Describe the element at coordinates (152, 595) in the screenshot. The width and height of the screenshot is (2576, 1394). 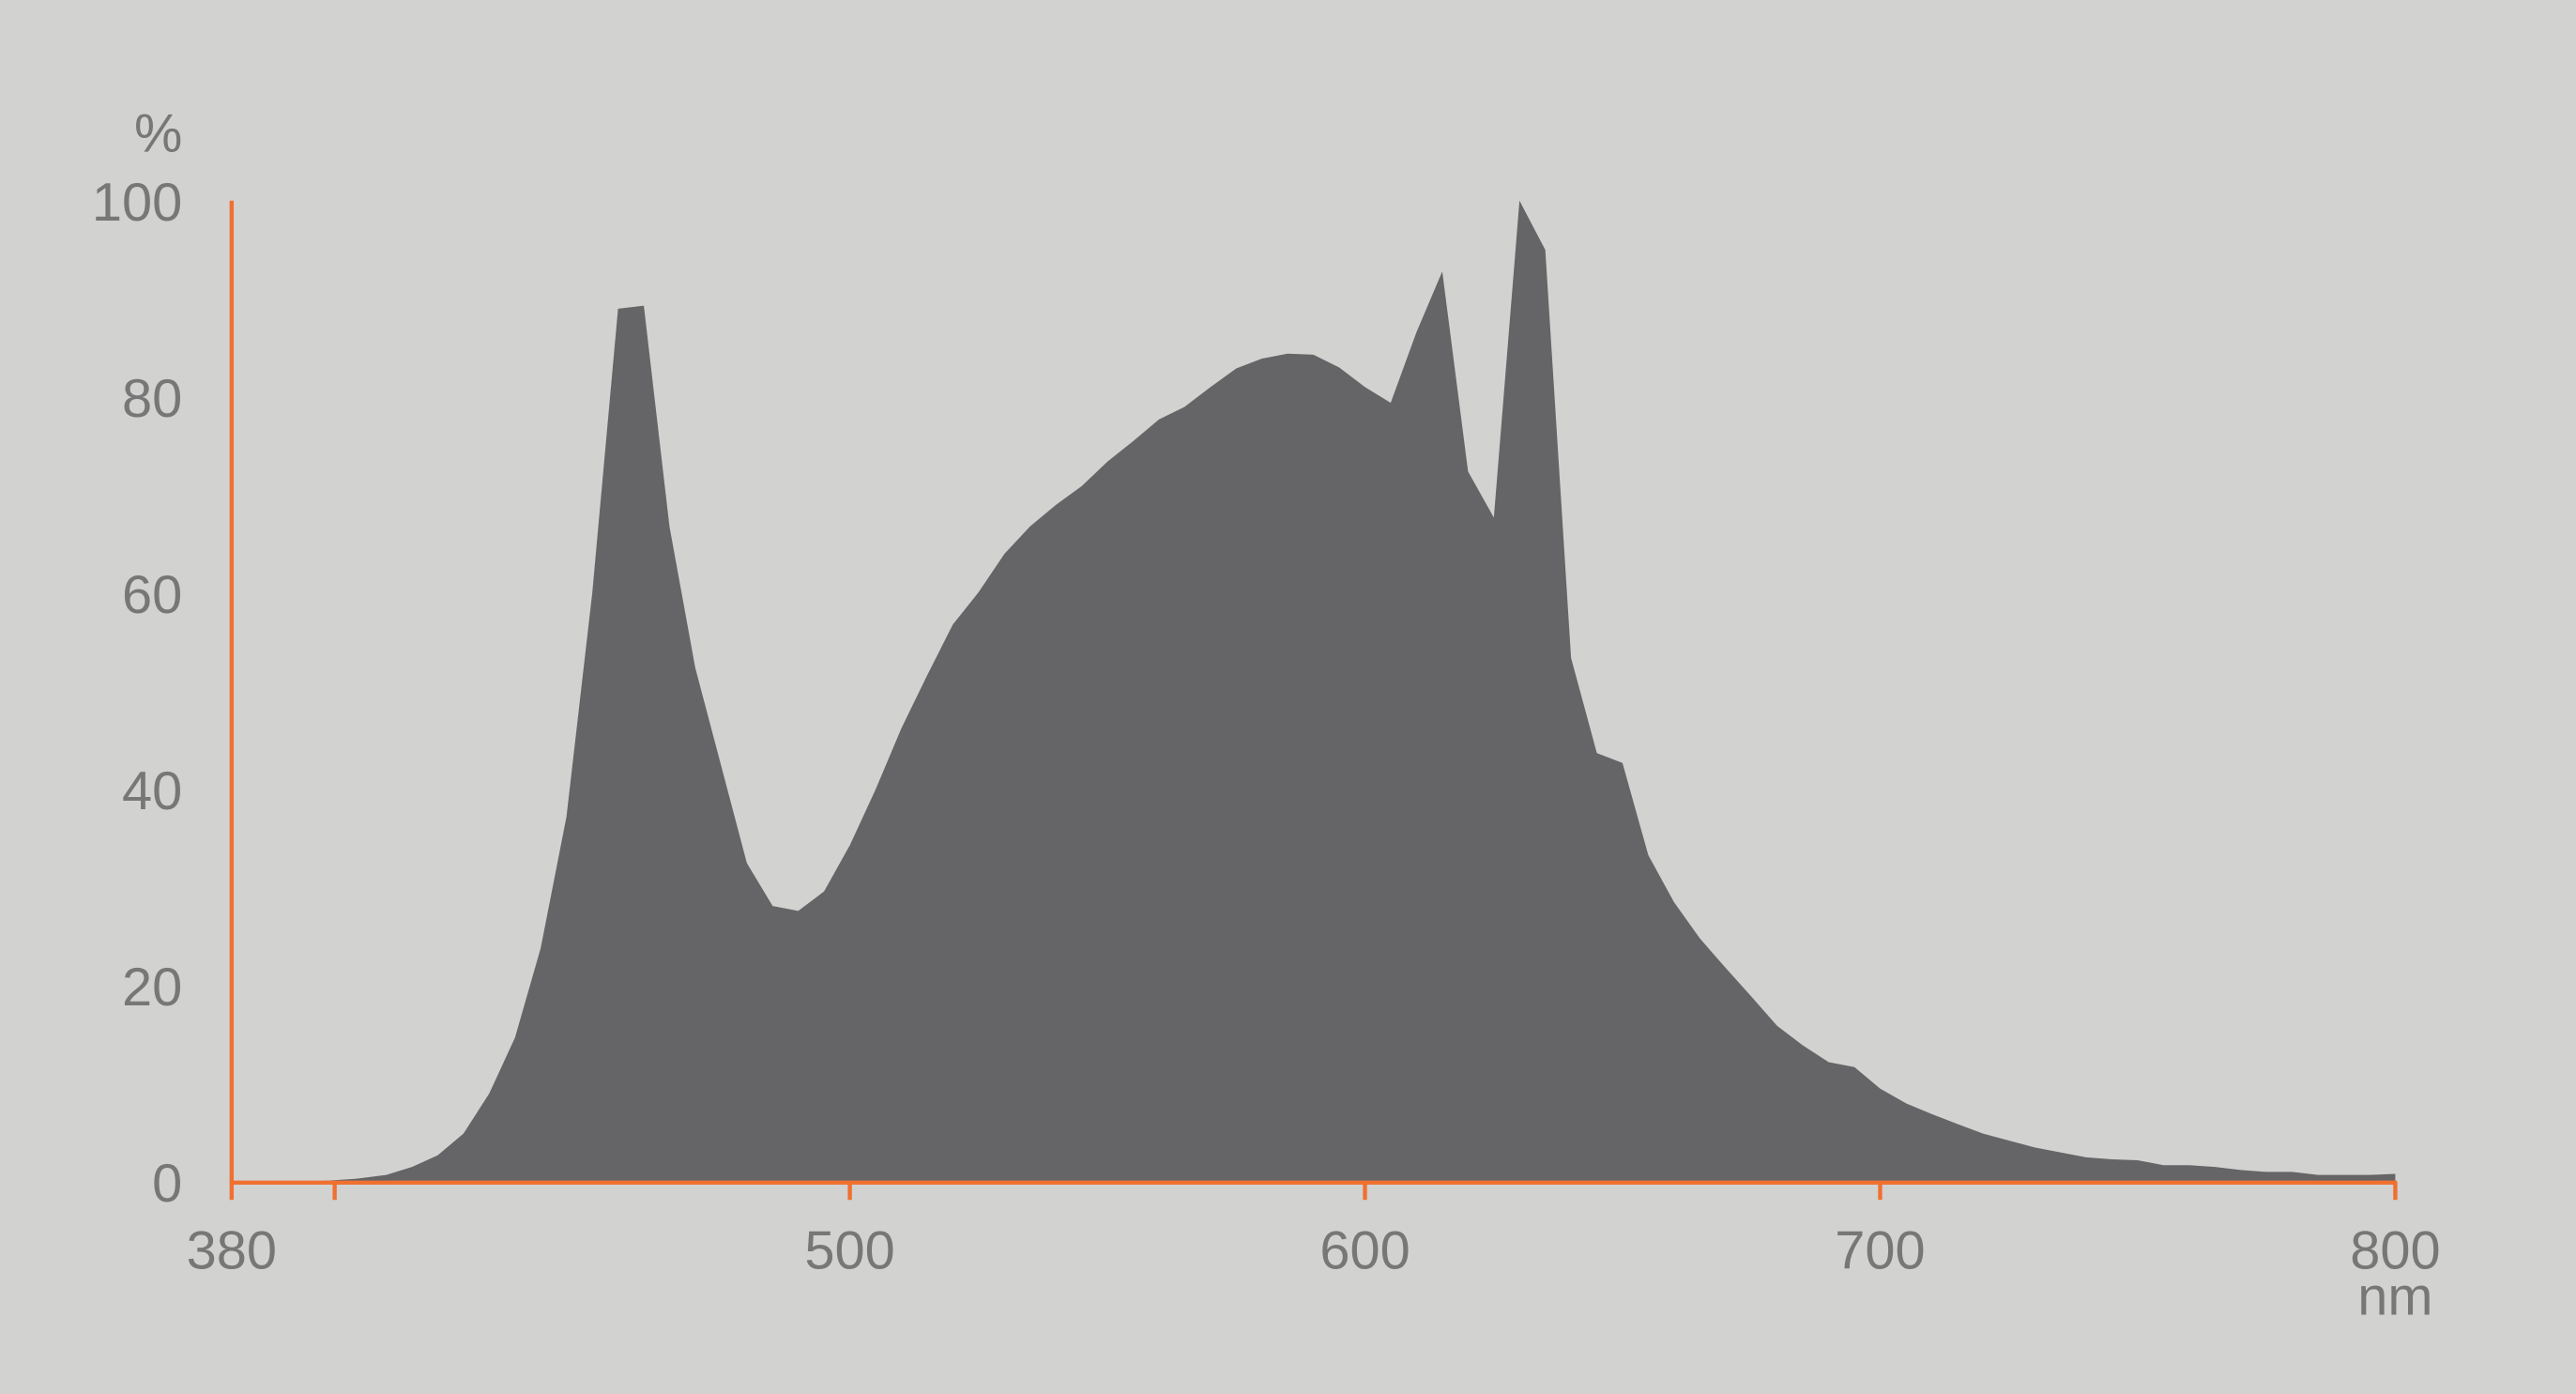
I see `y-tick-label: 60` at that location.